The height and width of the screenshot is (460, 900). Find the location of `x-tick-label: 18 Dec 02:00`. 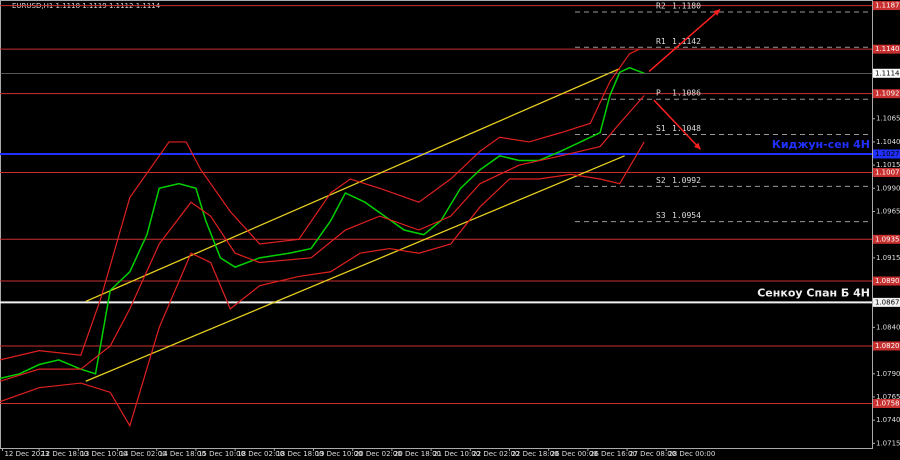

x-tick-label: 18 Dec 02:00 is located at coordinates (260, 454).